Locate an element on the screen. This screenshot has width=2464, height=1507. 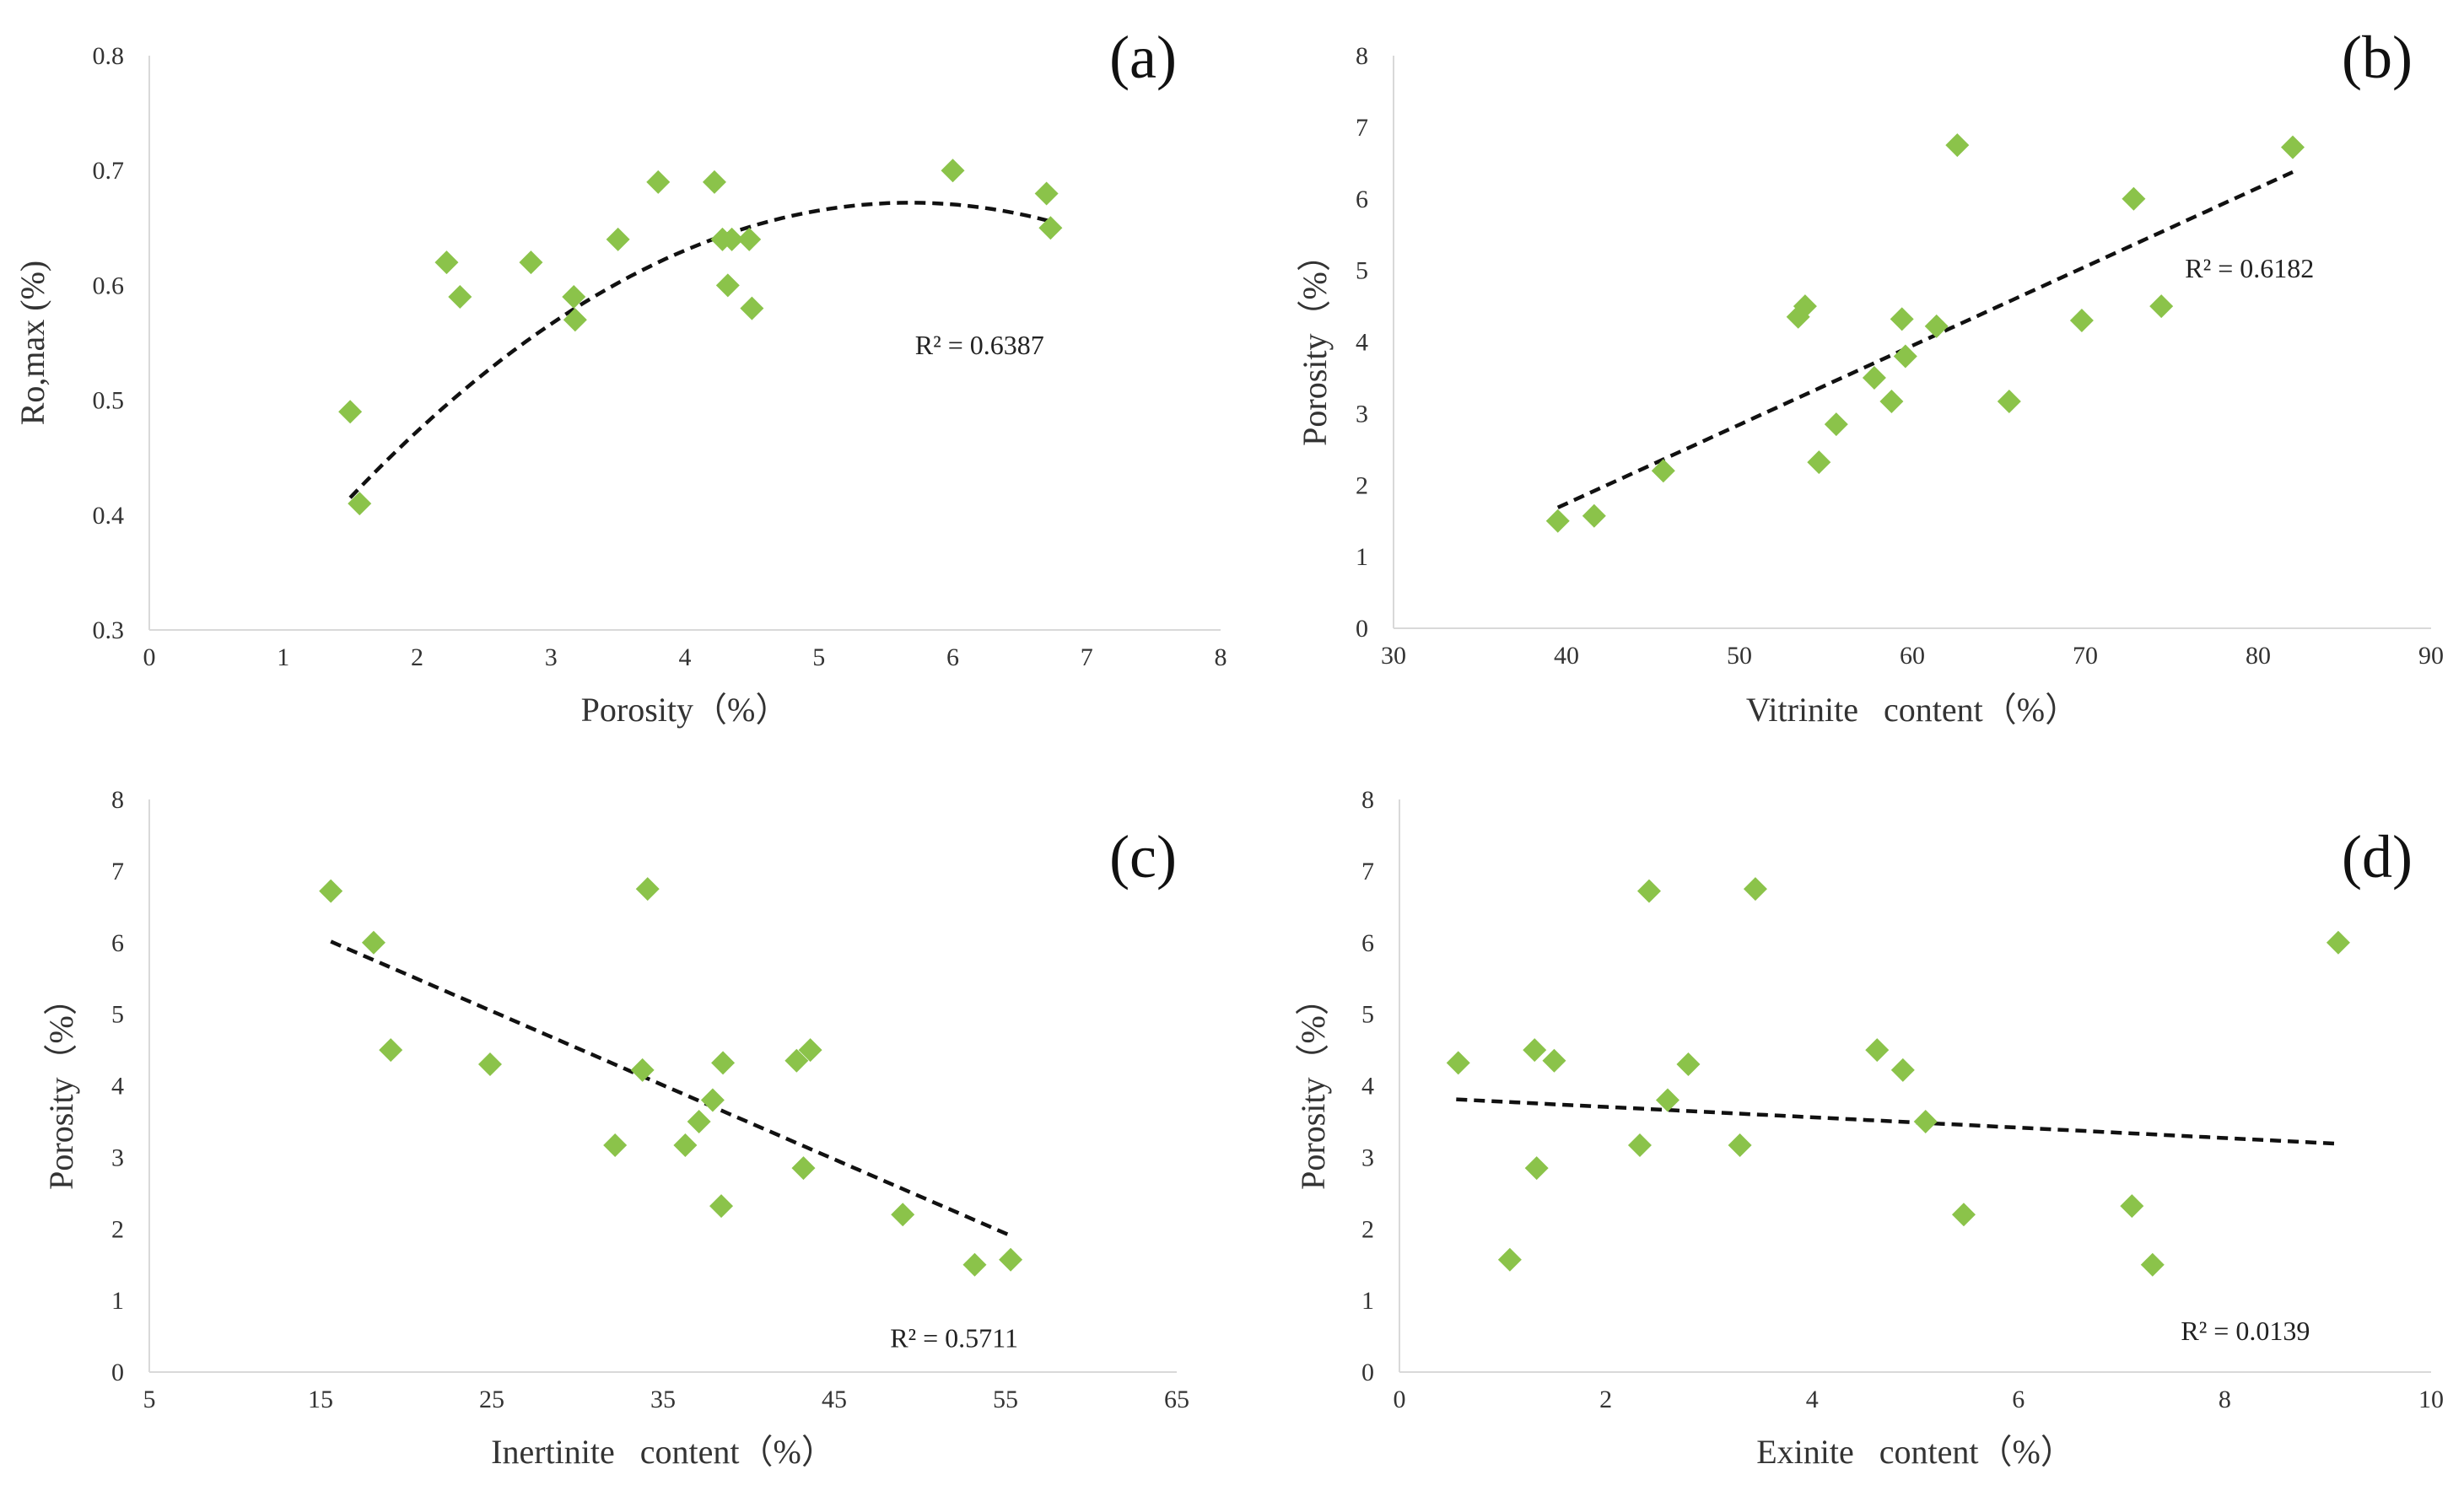
x-tick-label: 30 is located at coordinates (1393, 656).